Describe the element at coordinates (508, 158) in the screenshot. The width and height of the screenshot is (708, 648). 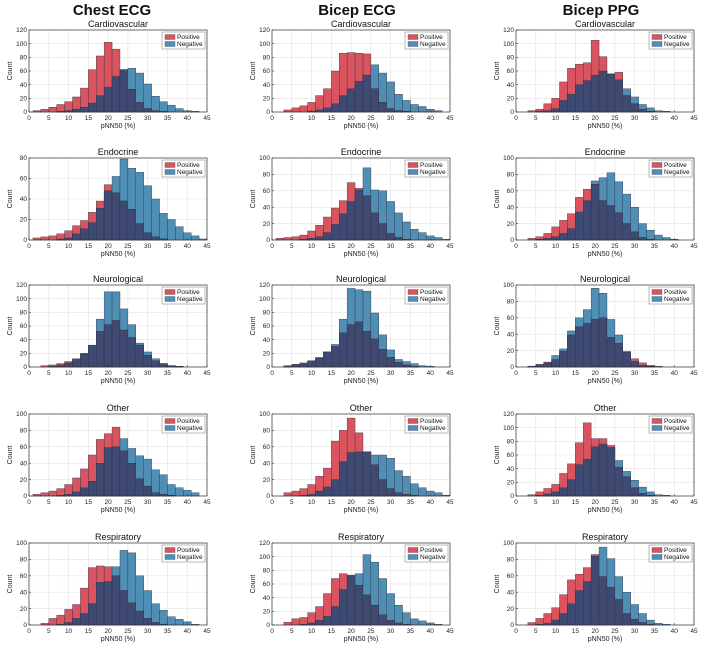
I see `y-tick-label: 100` at that location.